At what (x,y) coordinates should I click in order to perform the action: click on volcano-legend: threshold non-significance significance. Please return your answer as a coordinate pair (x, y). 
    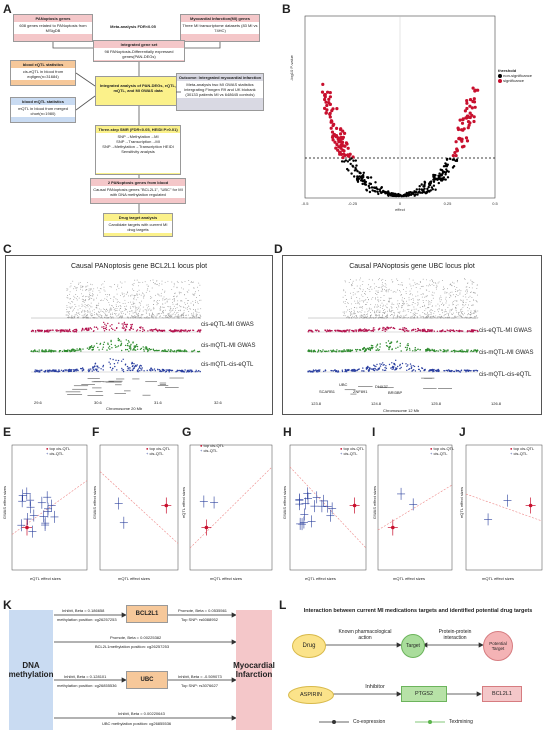
    Looking at the image, I should click on (521, 75).